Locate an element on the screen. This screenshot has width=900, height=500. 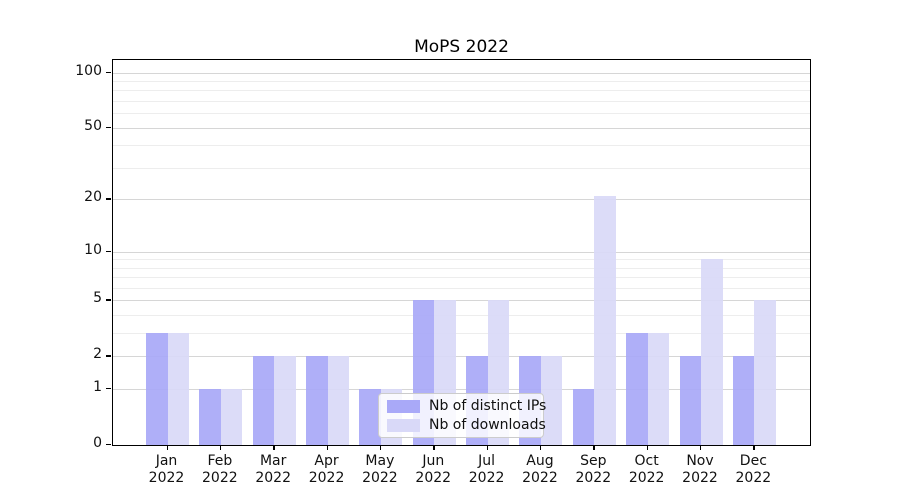
y-tick-label: 2 is located at coordinates (97, 354).